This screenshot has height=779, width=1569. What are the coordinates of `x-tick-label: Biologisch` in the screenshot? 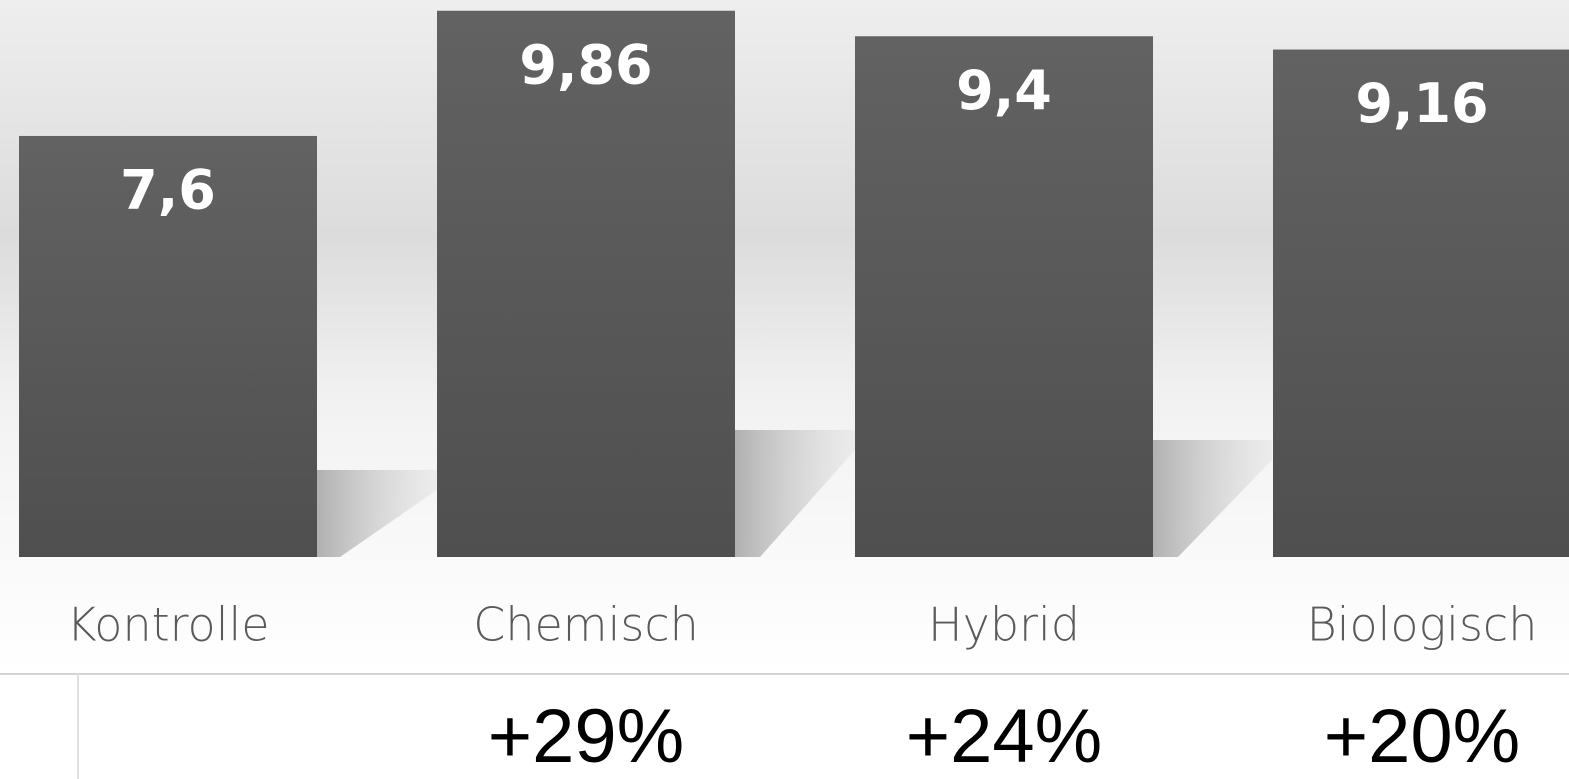 It's located at (1422, 625).